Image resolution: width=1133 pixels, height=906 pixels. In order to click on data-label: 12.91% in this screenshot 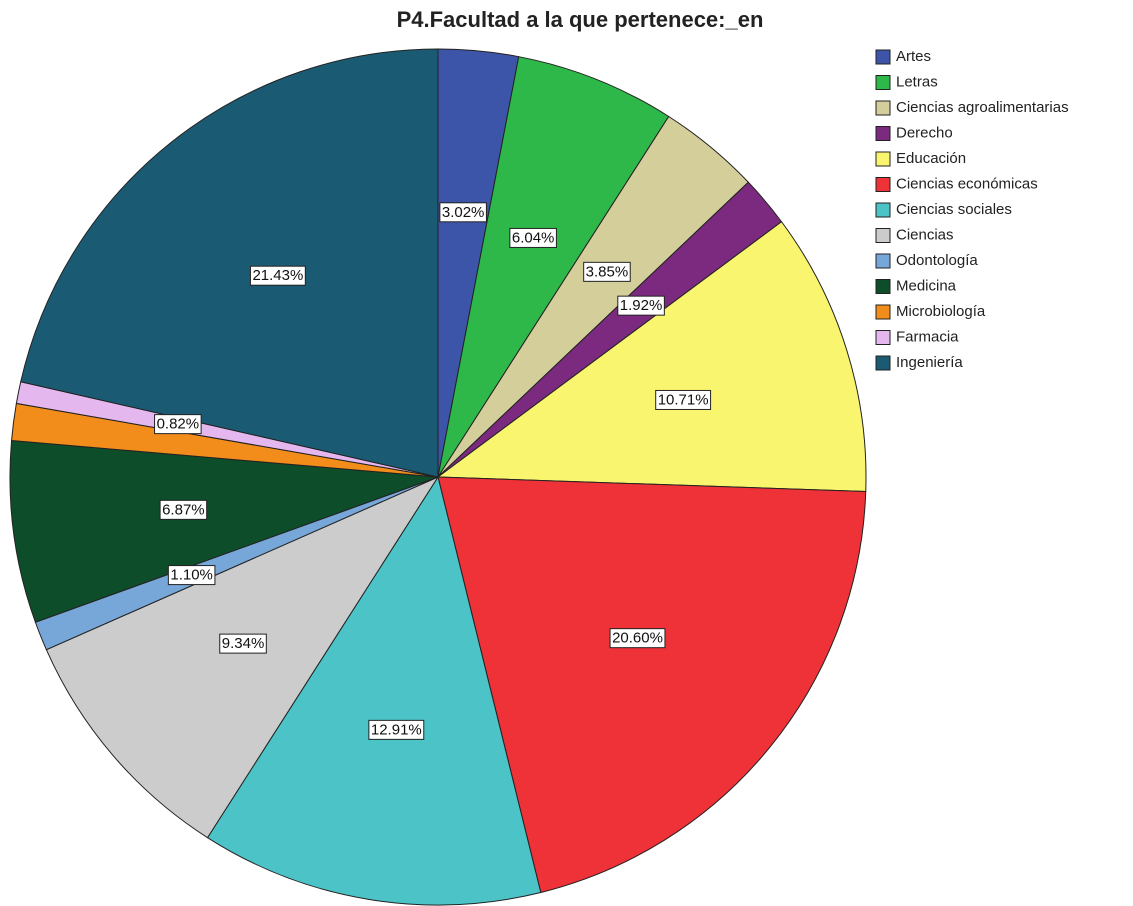, I will do `click(396, 729)`.